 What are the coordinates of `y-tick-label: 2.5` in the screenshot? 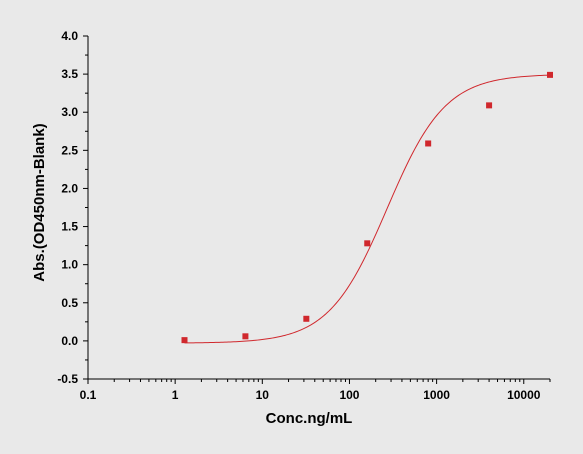 It's located at (69, 150).